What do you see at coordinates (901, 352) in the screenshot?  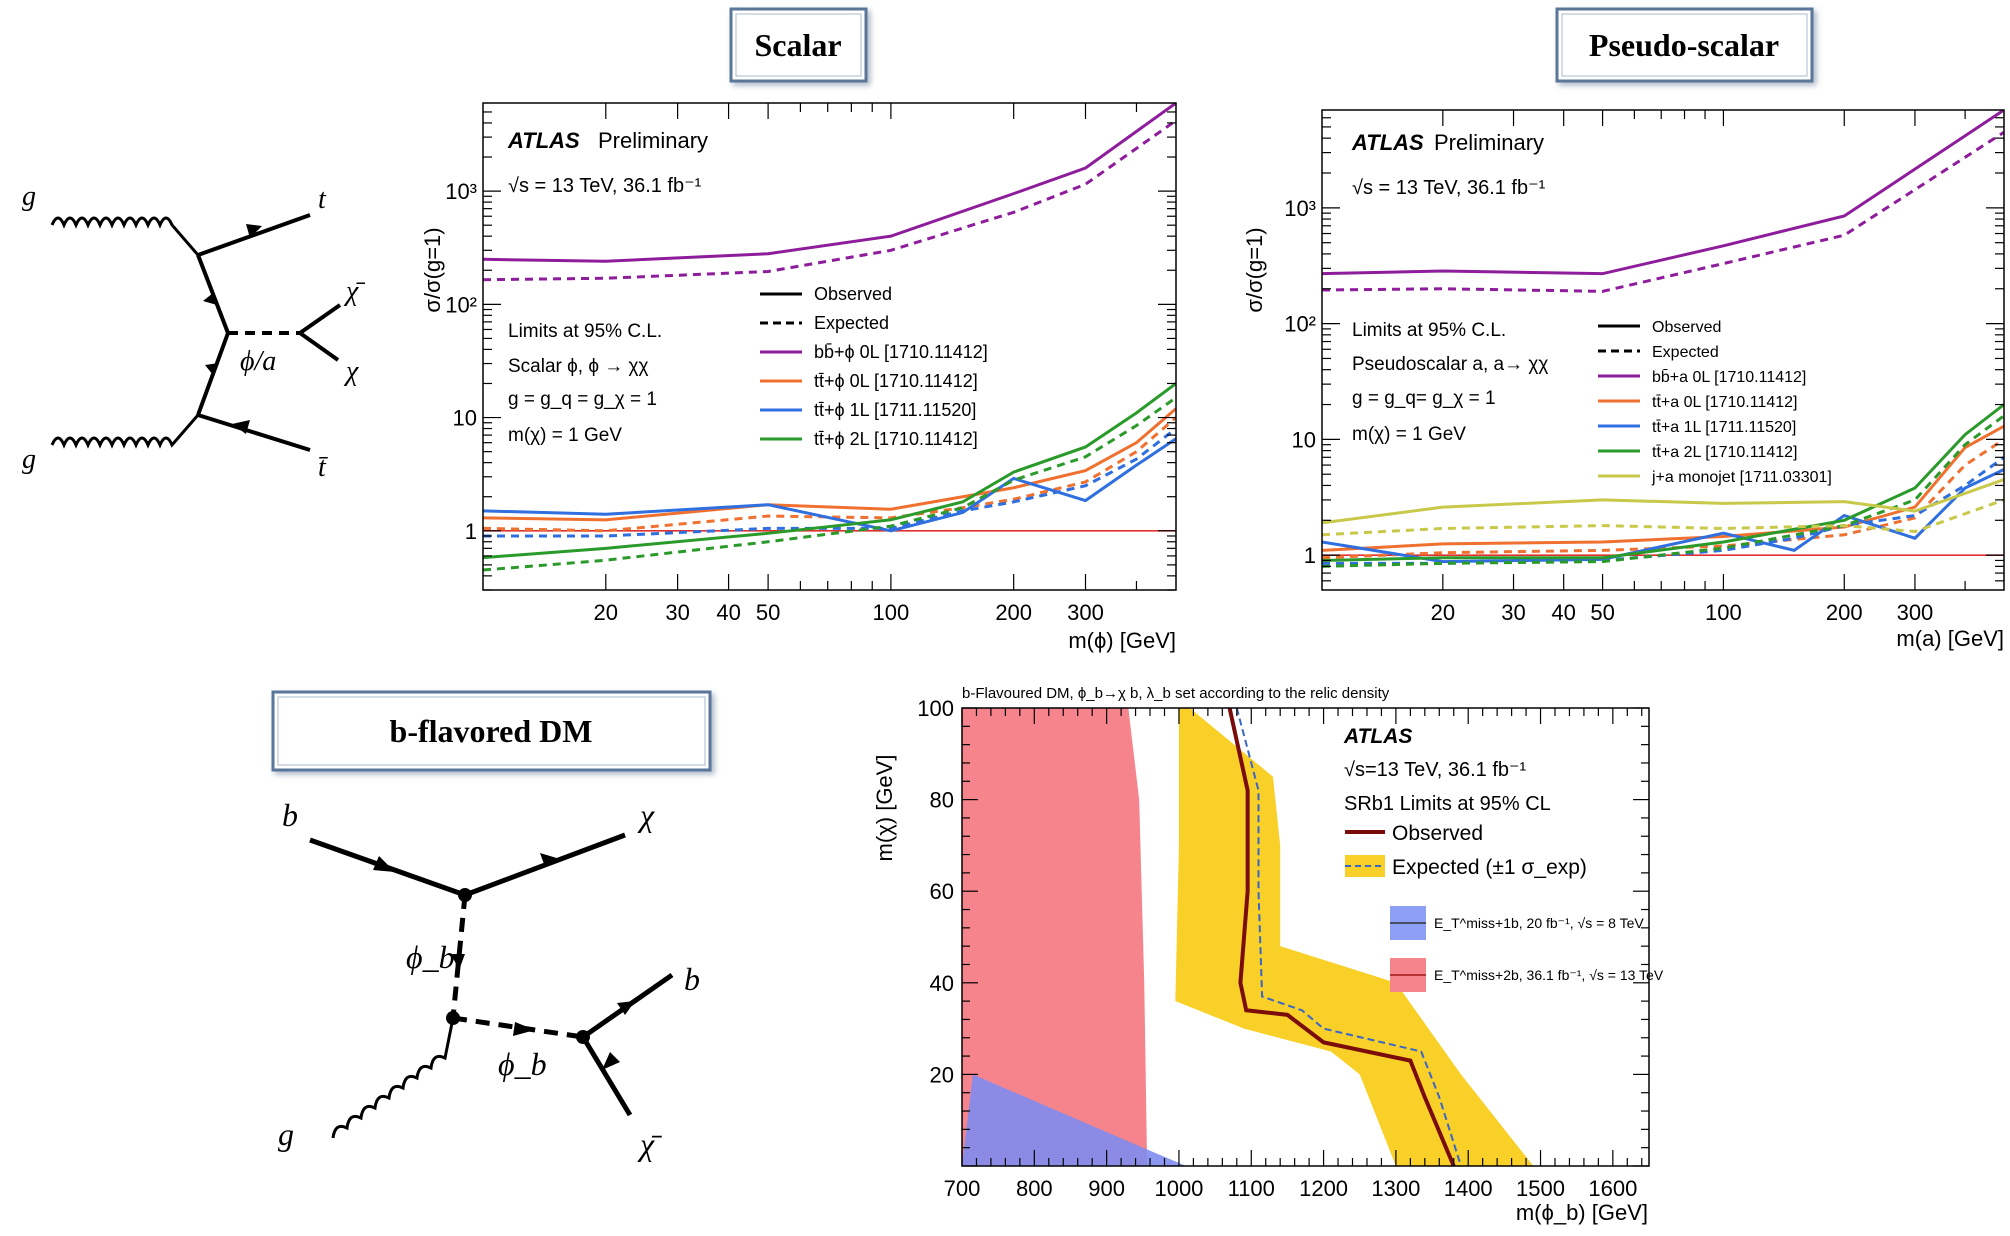 I see `scalar-legend-label: bb̄+ϕ 0L [1710.11412]` at bounding box center [901, 352].